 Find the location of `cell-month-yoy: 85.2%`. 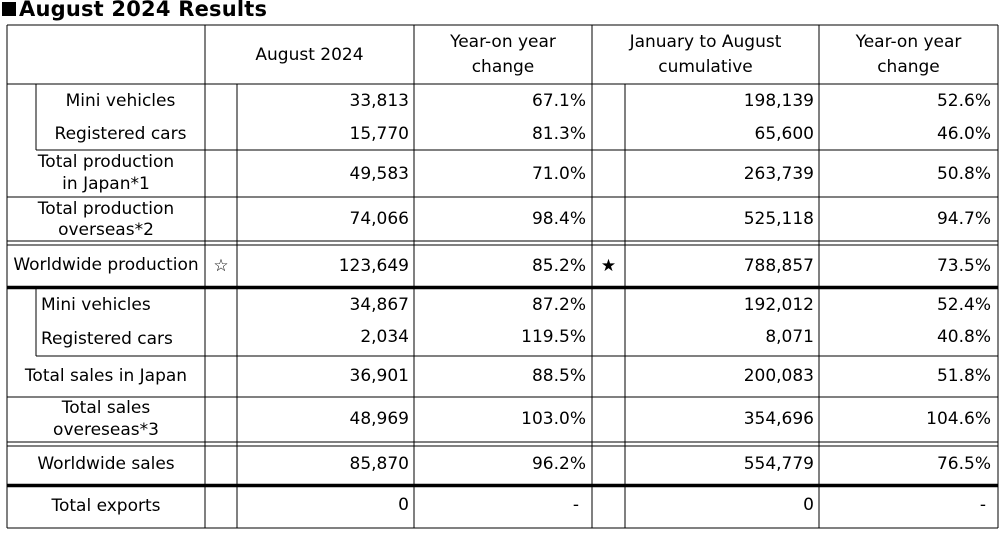

cell-month-yoy: 85.2% is located at coordinates (558, 266).